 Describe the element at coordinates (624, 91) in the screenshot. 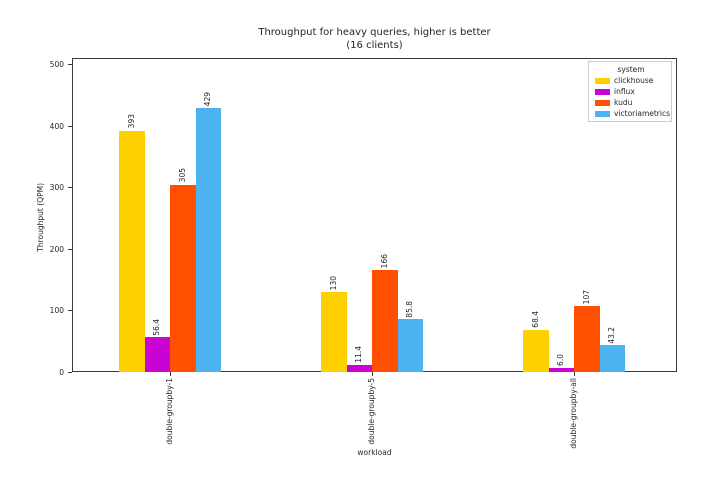

I see `legend-entry-label: influx` at that location.